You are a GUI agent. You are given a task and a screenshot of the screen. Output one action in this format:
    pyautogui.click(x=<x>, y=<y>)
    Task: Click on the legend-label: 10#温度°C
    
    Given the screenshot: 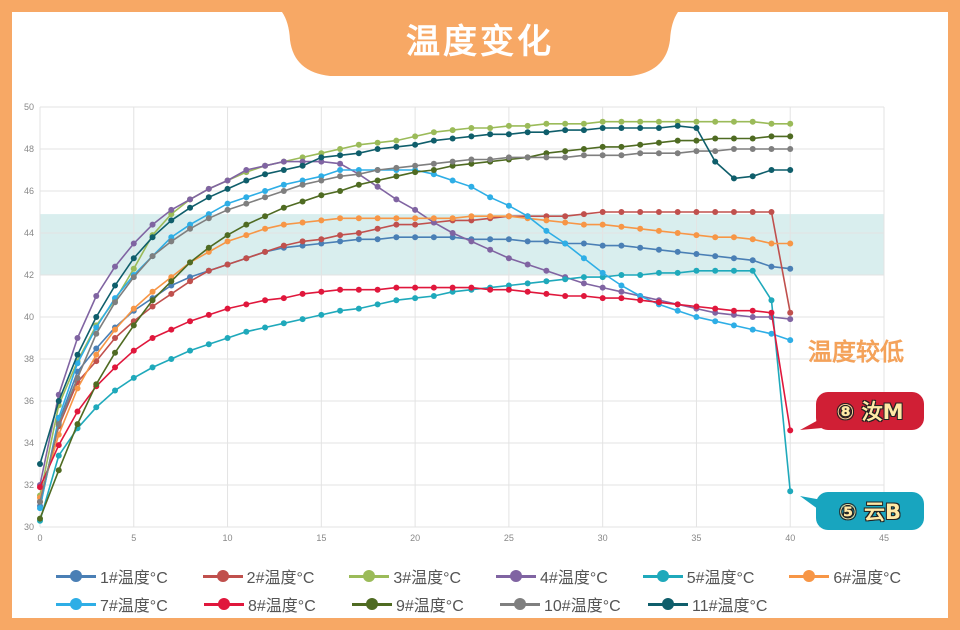 What is the action you would take?
    pyautogui.click(x=582, y=606)
    